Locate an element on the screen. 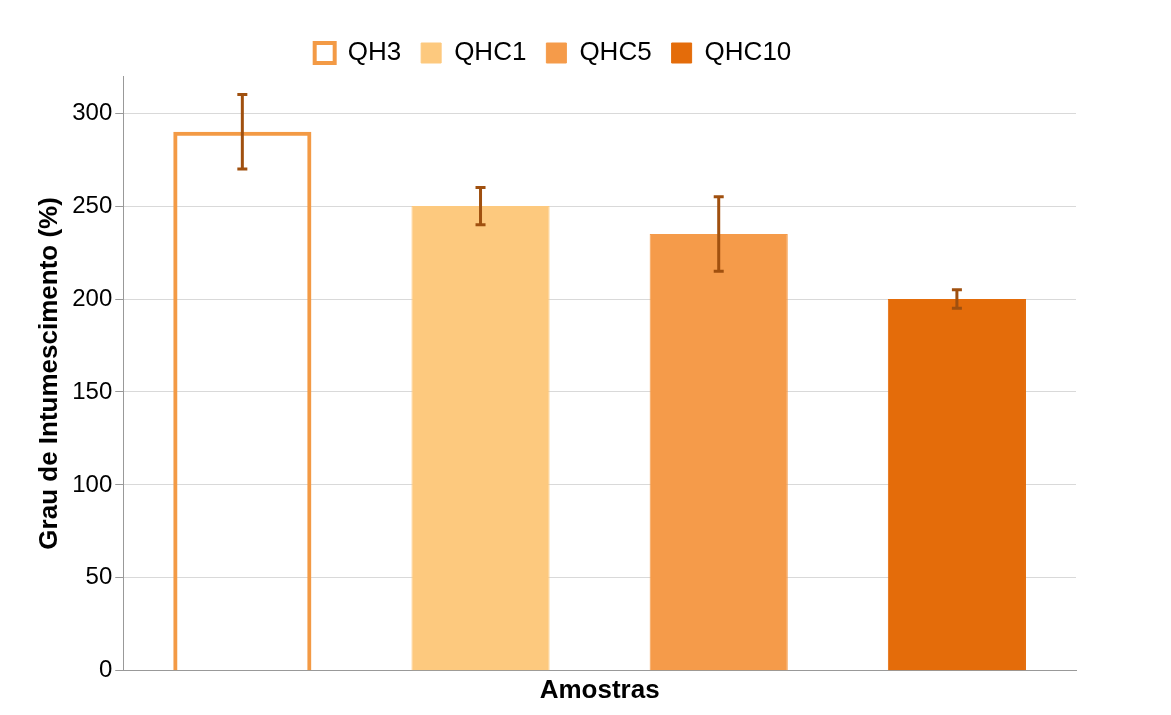 This screenshot has height=715, width=1171. legend-label: QHC10 is located at coordinates (748, 51).